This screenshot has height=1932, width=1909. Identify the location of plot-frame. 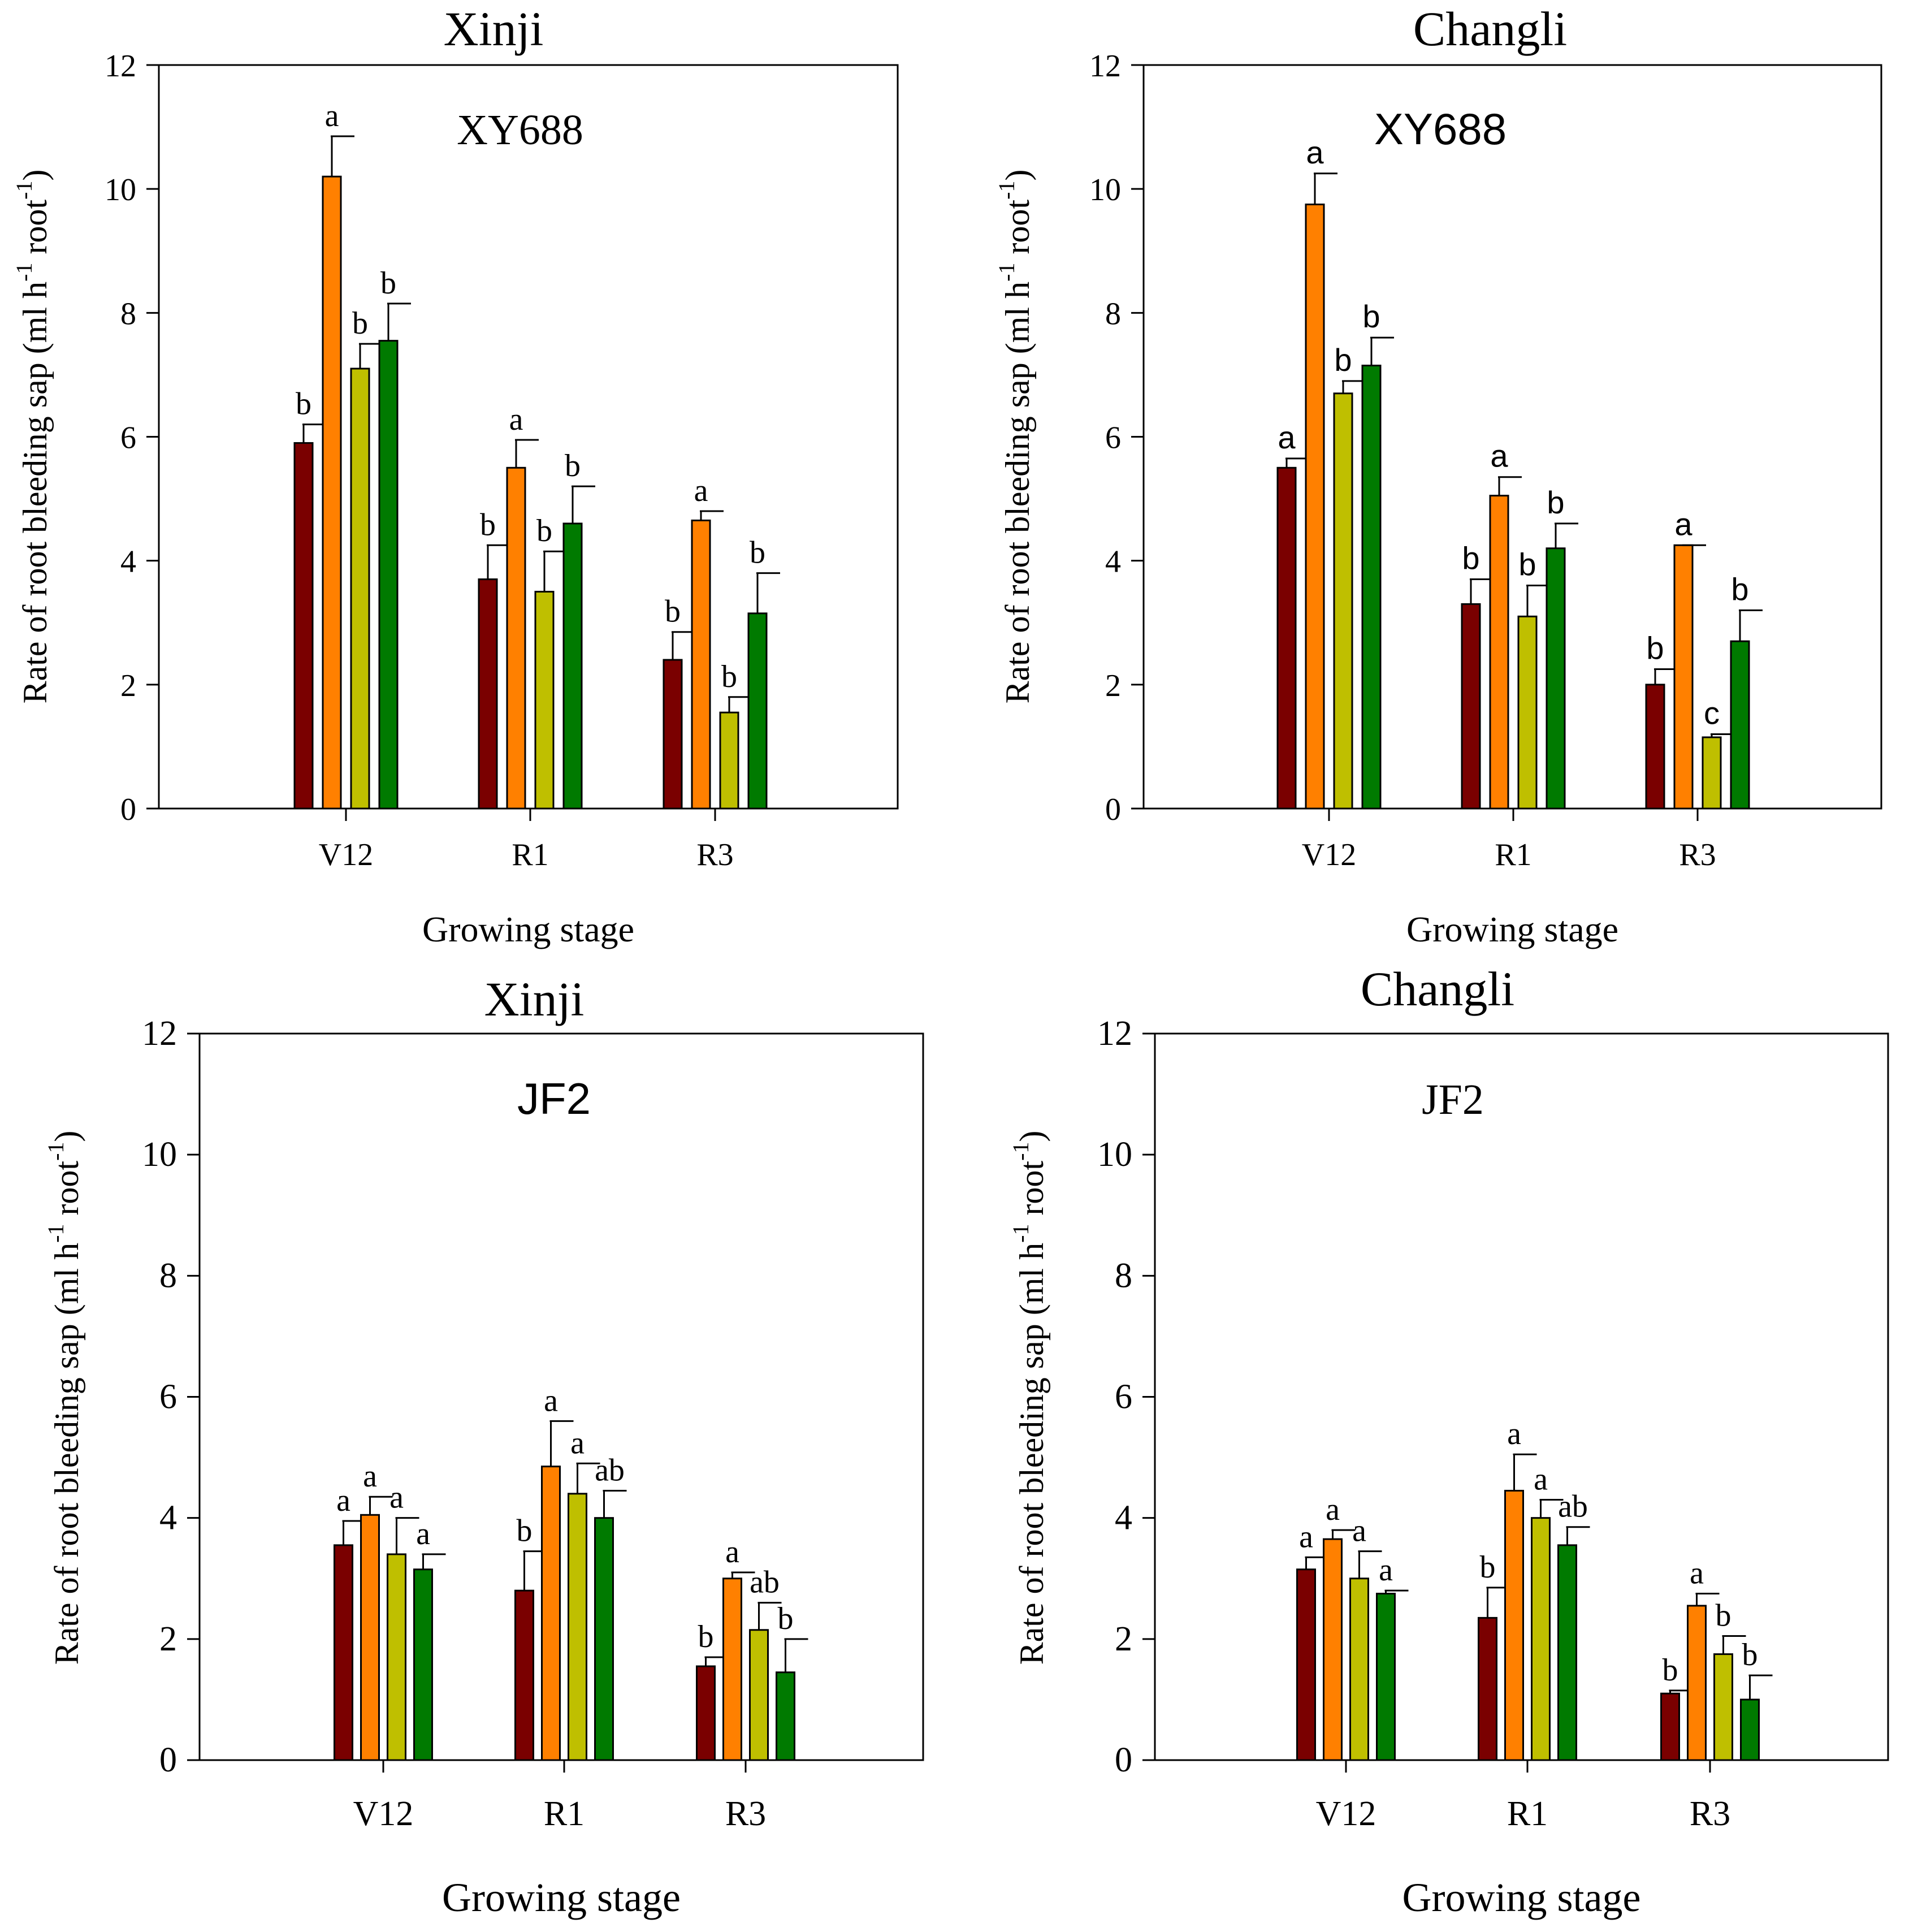
(1512, 437).